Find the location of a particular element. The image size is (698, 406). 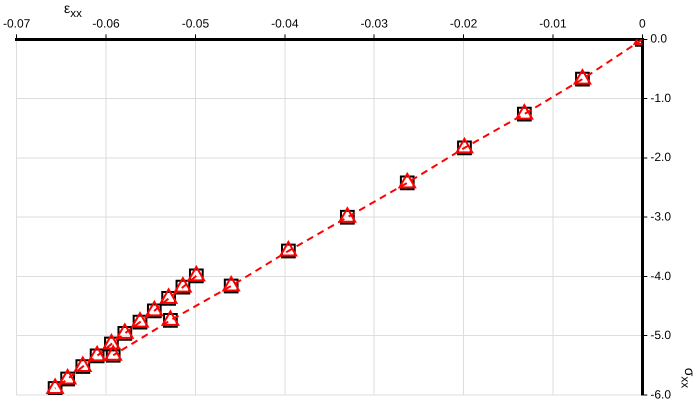

x-tick-label: -0.03 is located at coordinates (374, 23).